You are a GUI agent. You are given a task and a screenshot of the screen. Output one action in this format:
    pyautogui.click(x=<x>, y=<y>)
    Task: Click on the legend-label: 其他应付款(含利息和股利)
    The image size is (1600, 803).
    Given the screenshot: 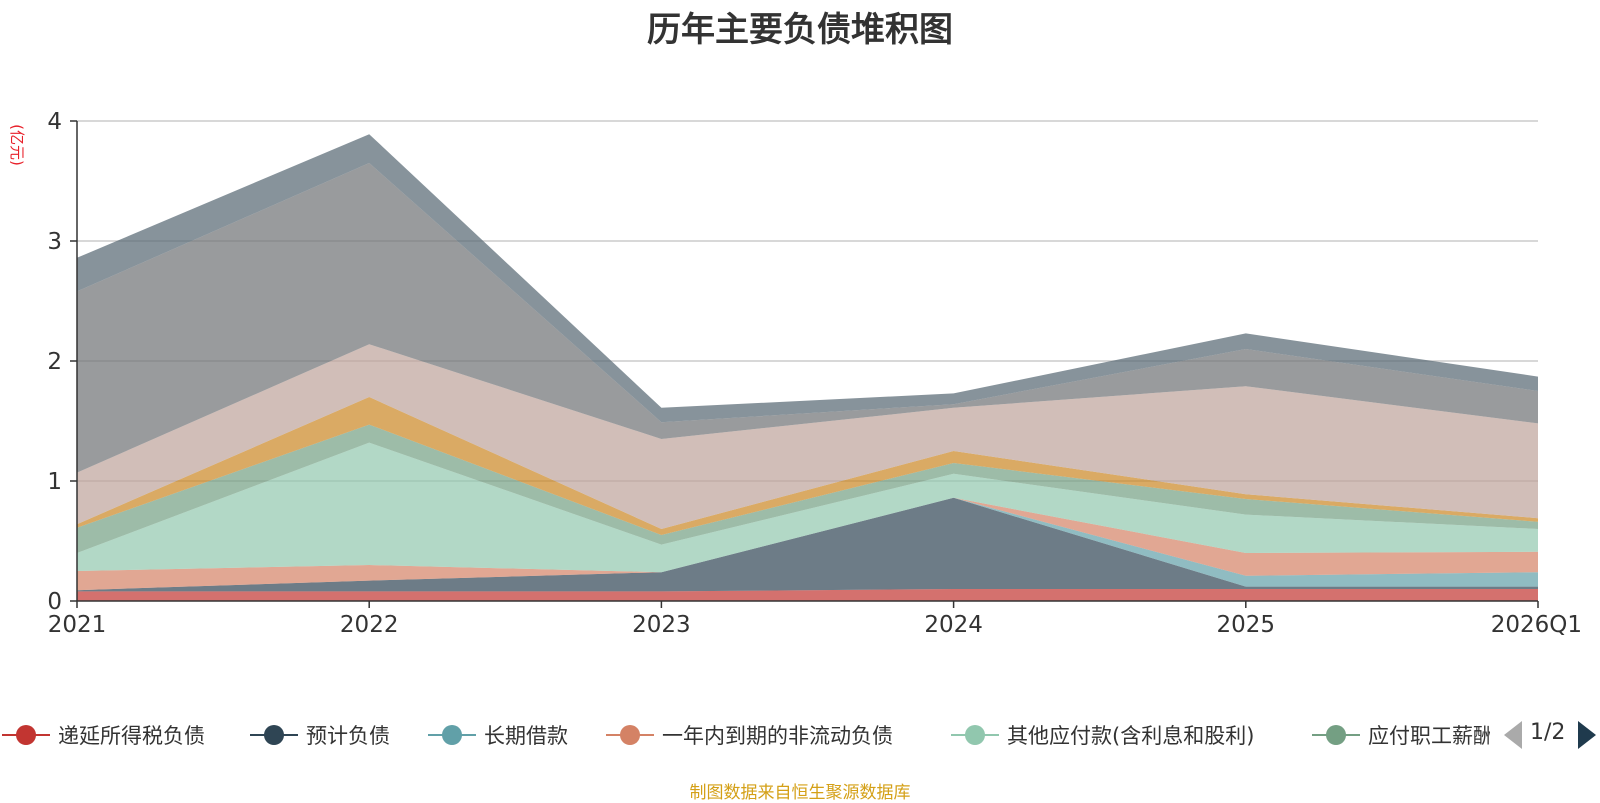 What is the action you would take?
    pyautogui.click(x=1131, y=736)
    